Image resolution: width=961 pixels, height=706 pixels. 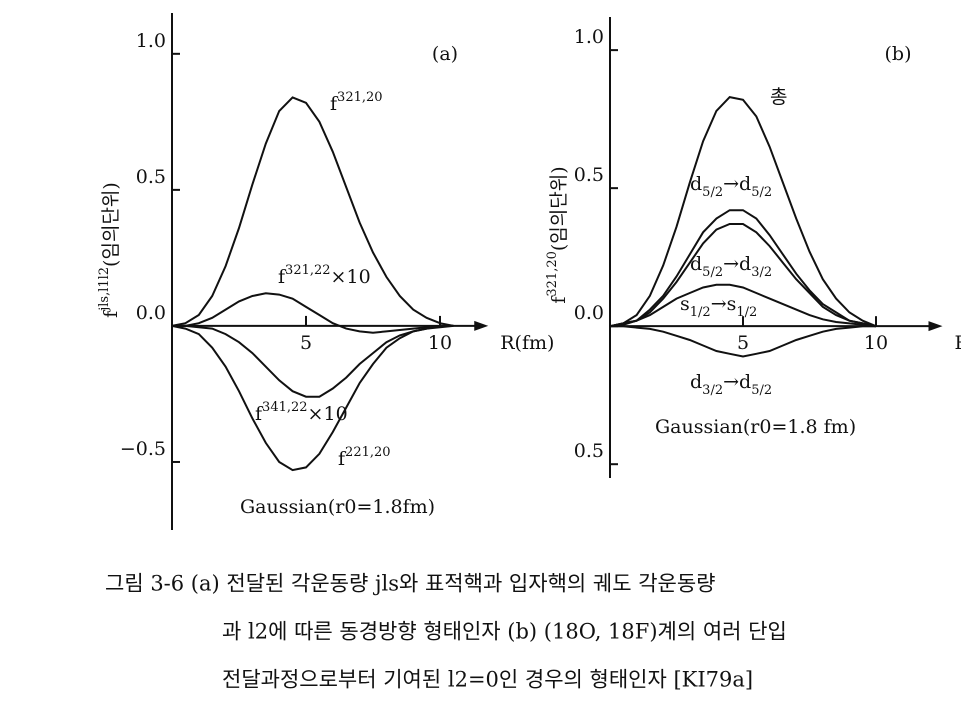 What do you see at coordinates (301, 412) in the screenshot?
I see `curve-label: f341,22×10` at bounding box center [301, 412].